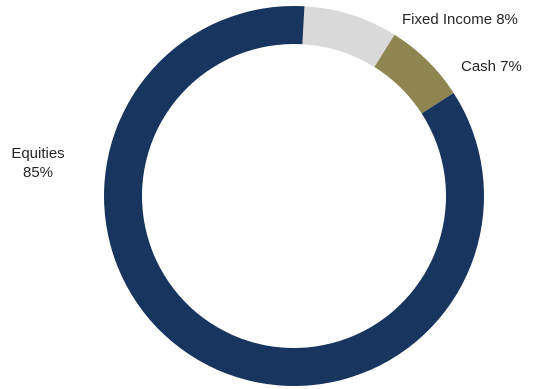  Describe the element at coordinates (38, 172) in the screenshot. I see `label-equities-value: 85%` at that location.